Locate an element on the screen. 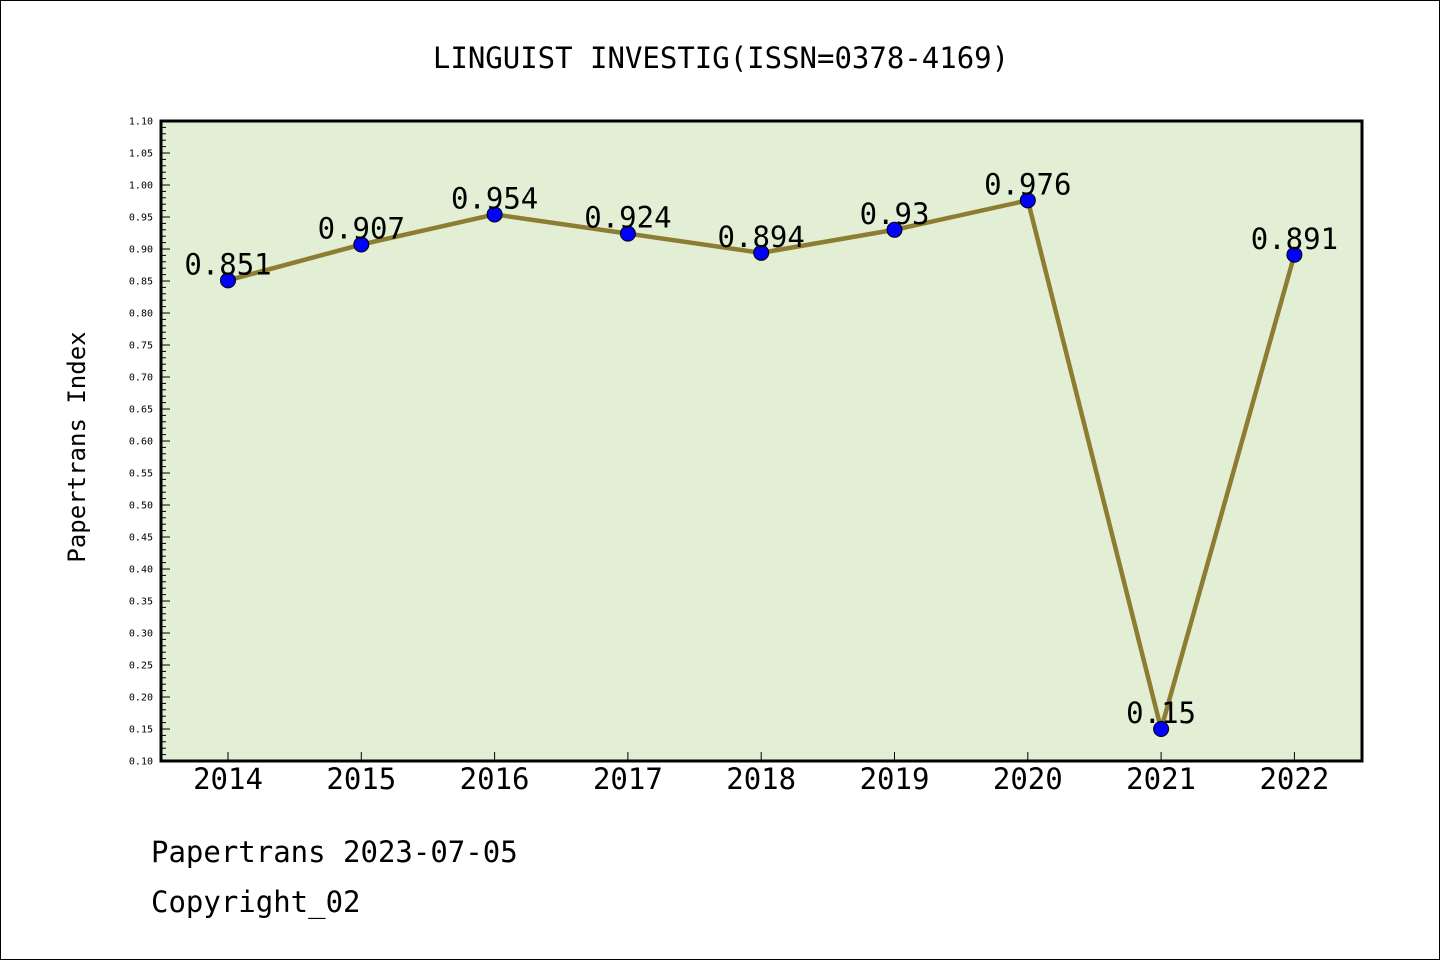 The image size is (1440, 960). data-label: 0.907 is located at coordinates (361, 229).